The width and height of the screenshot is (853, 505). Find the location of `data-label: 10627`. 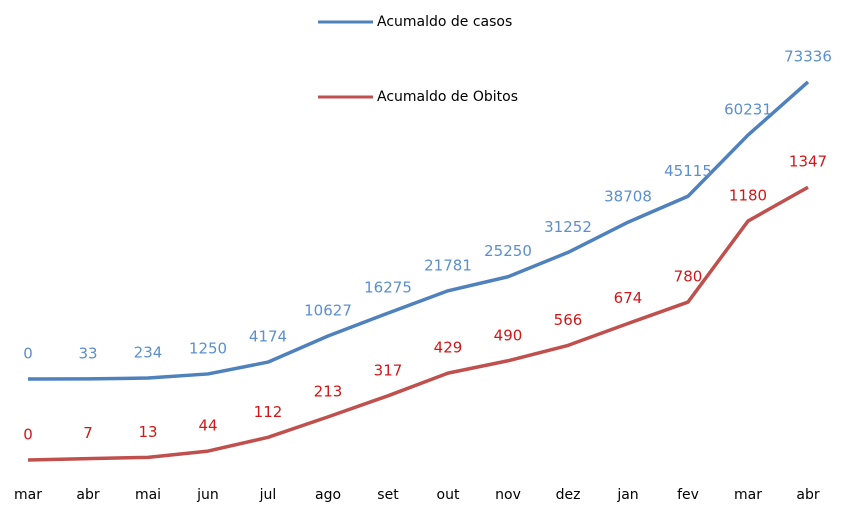

data-label: 10627 is located at coordinates (328, 310).